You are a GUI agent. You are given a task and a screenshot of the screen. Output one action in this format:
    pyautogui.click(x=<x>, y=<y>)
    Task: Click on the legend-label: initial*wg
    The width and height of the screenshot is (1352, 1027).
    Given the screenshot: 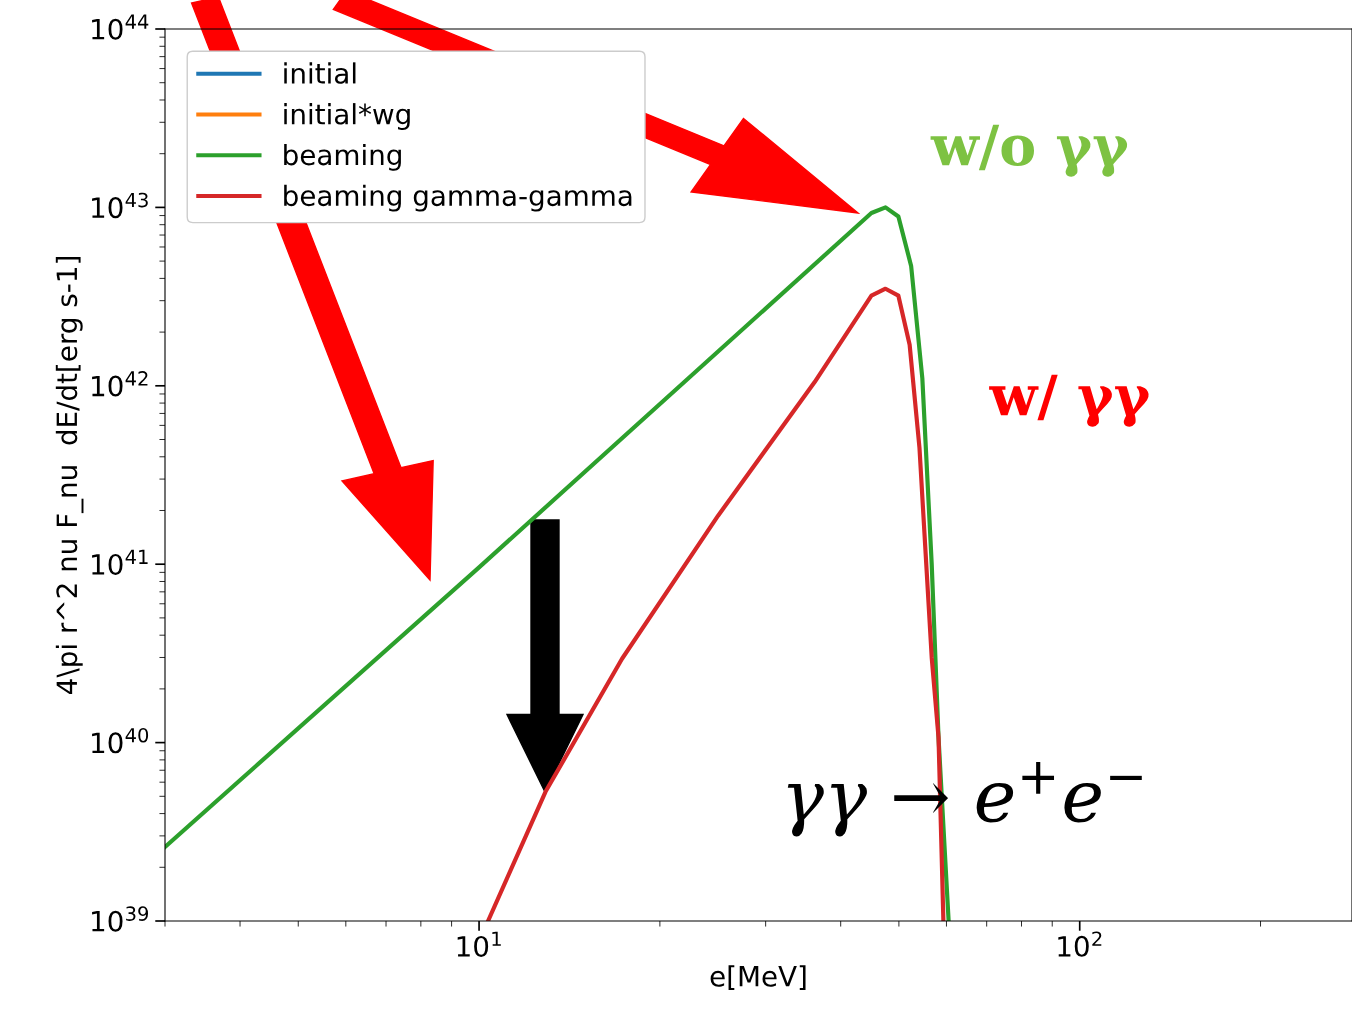 What is the action you would take?
    pyautogui.click(x=347, y=116)
    